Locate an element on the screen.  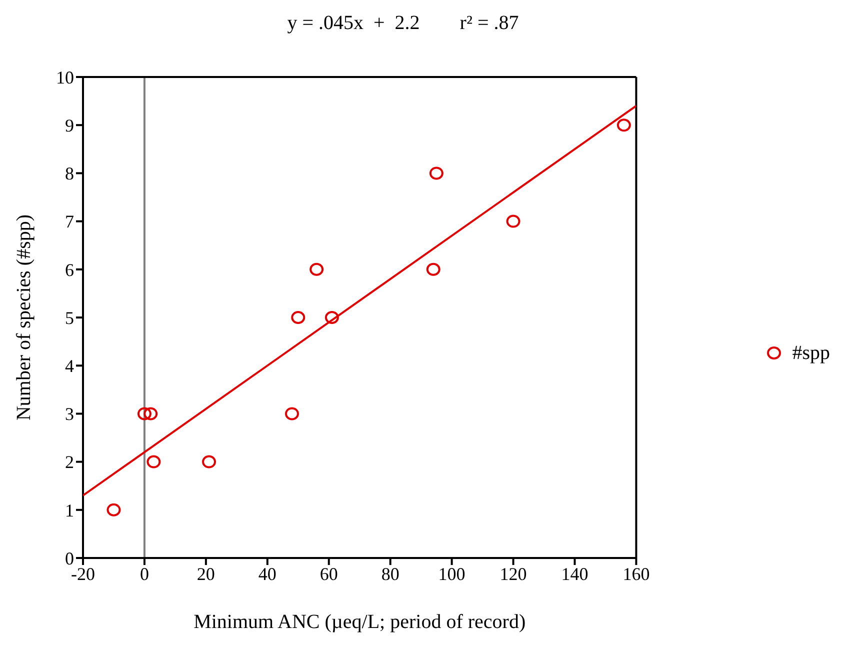
x-tick-label: 80 is located at coordinates (390, 574).